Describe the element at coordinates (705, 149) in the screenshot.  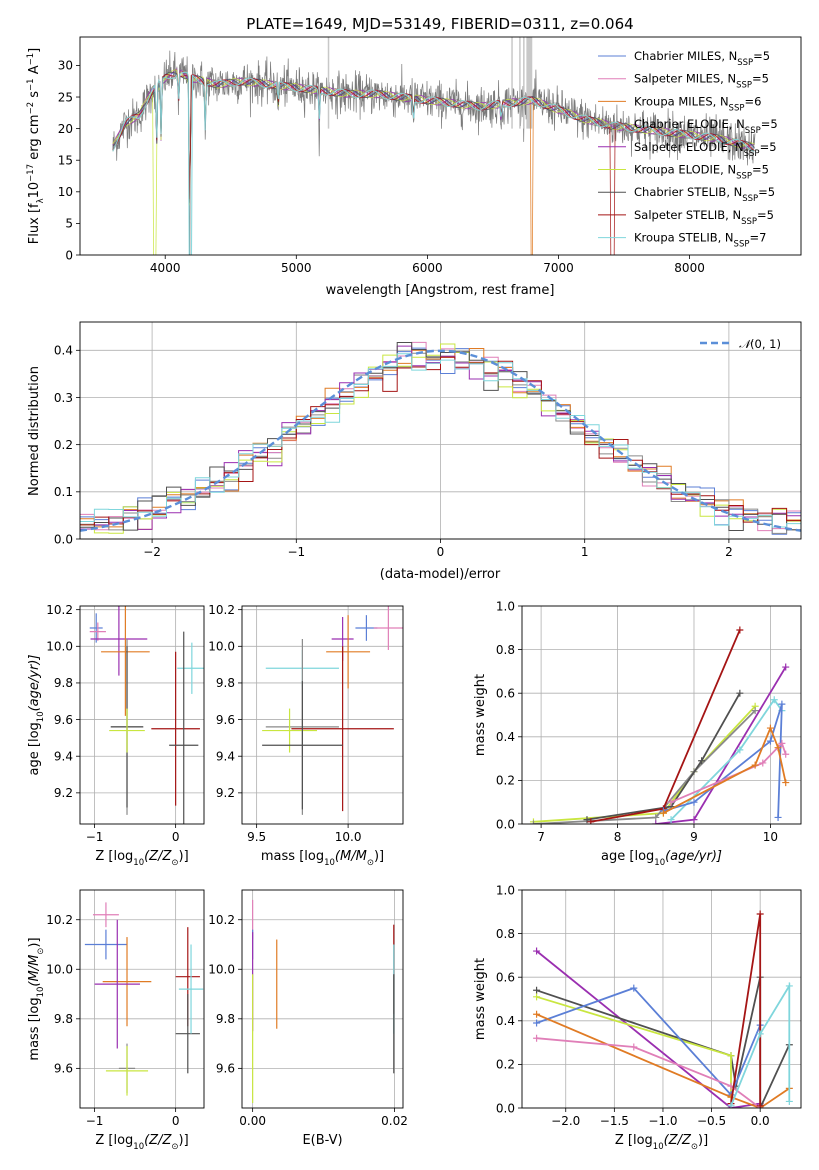
I see `legend-entry: Salpeter ELODIE, NSSP=5` at that location.